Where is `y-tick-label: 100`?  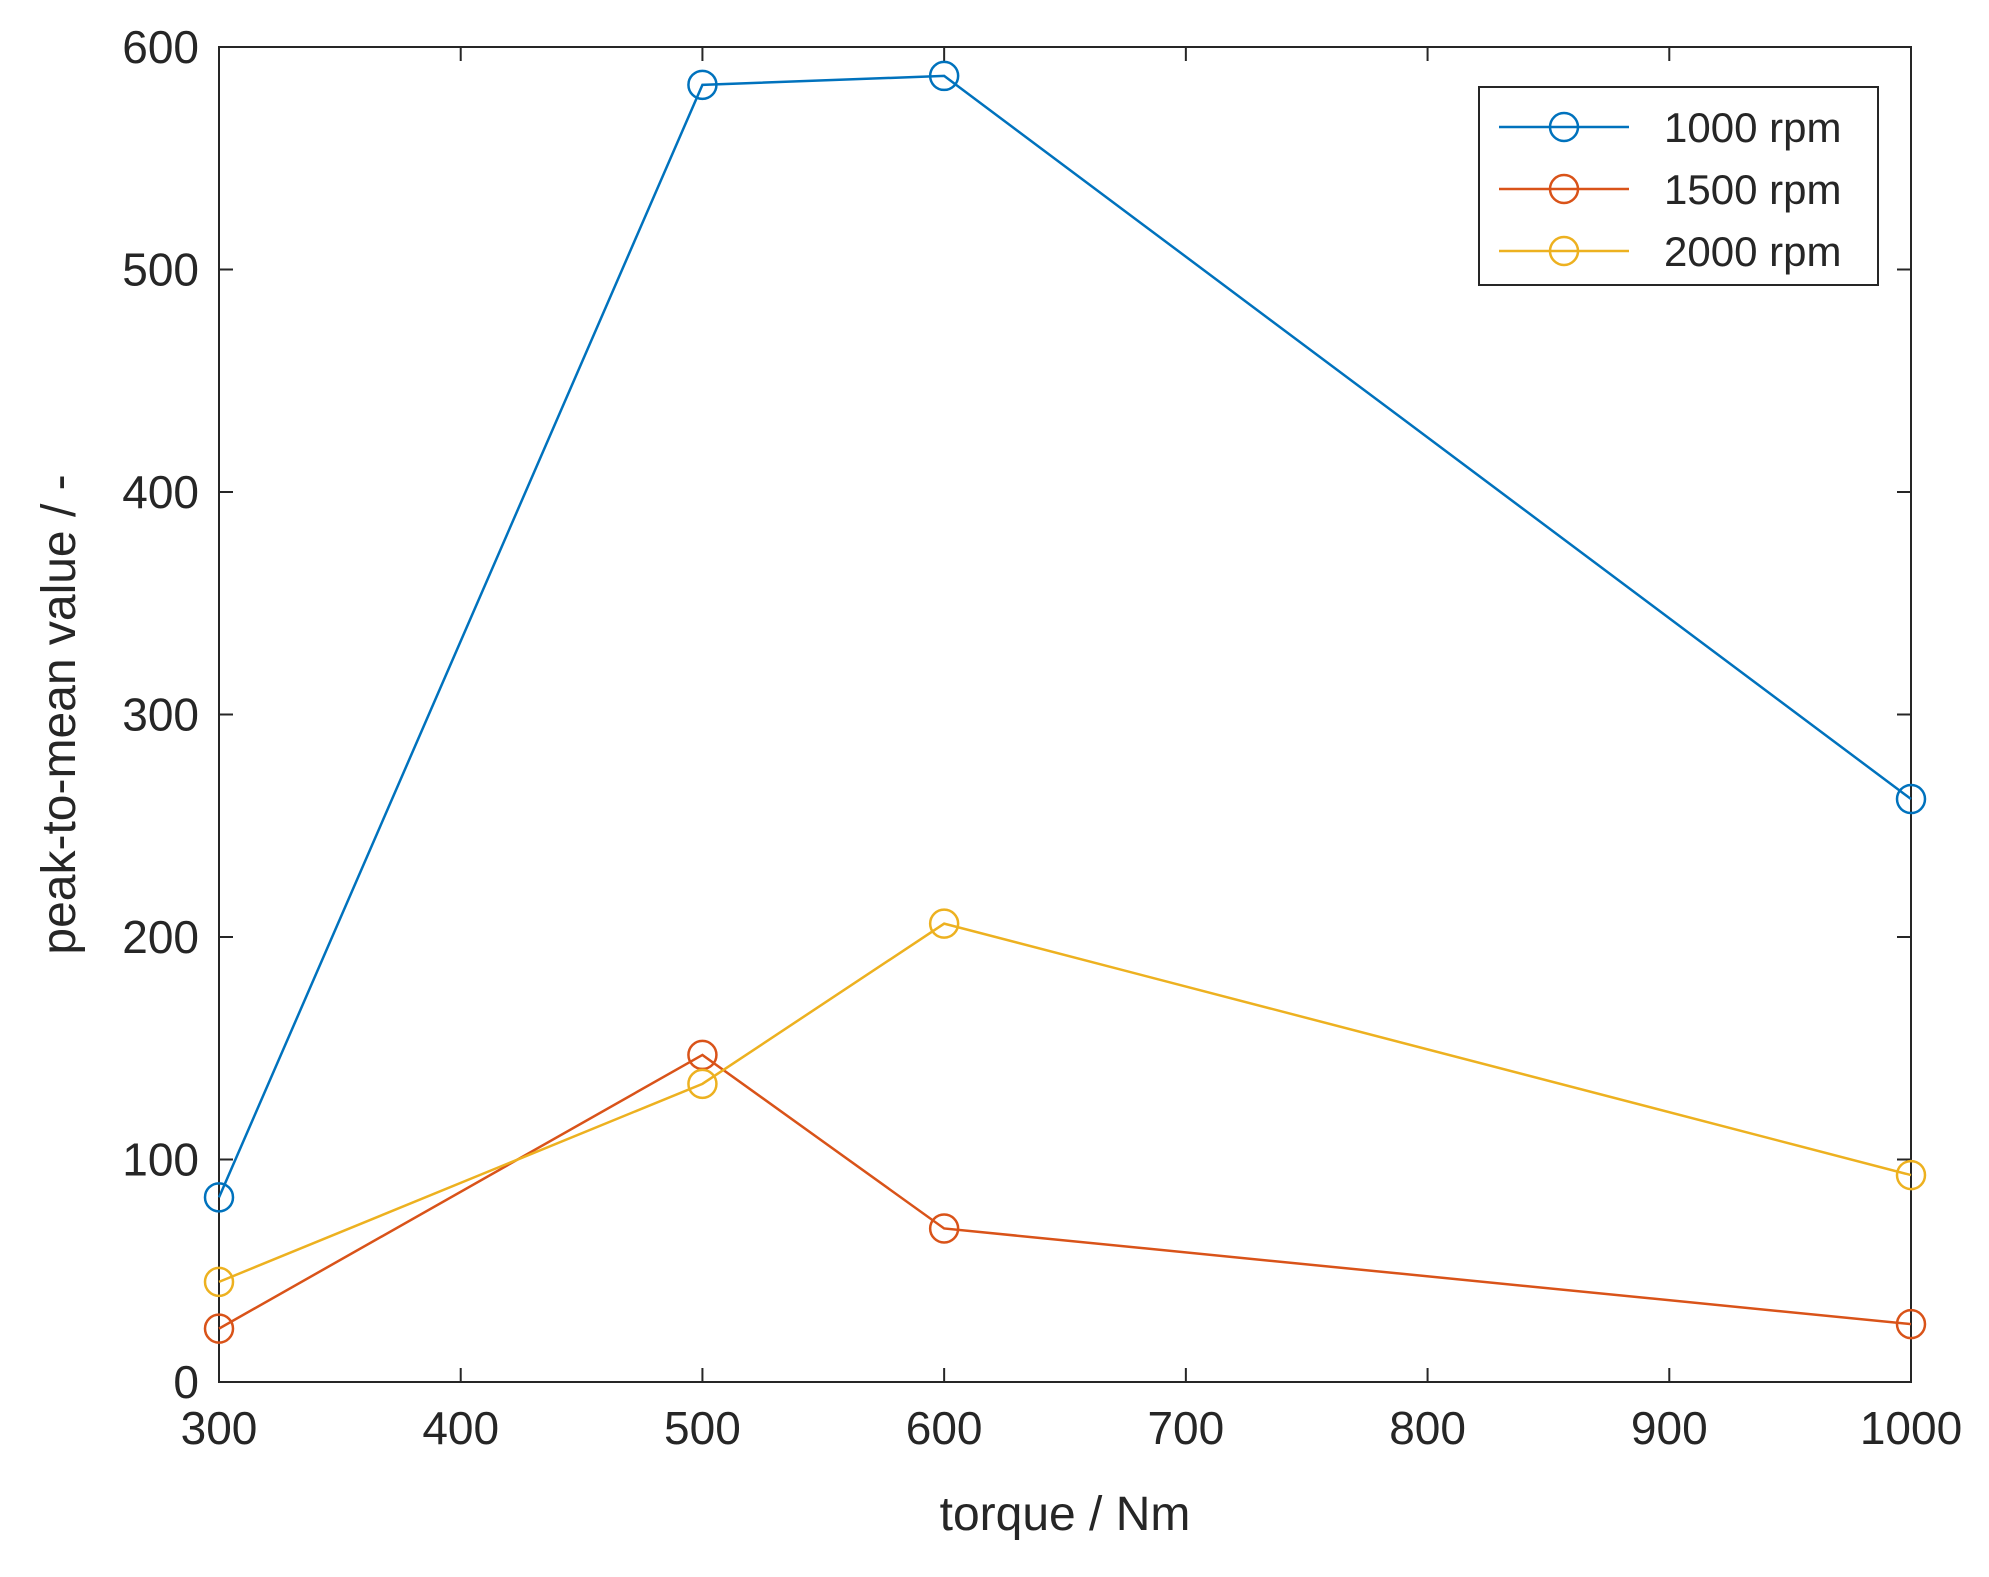
y-tick-label: 100 is located at coordinates (160, 1160).